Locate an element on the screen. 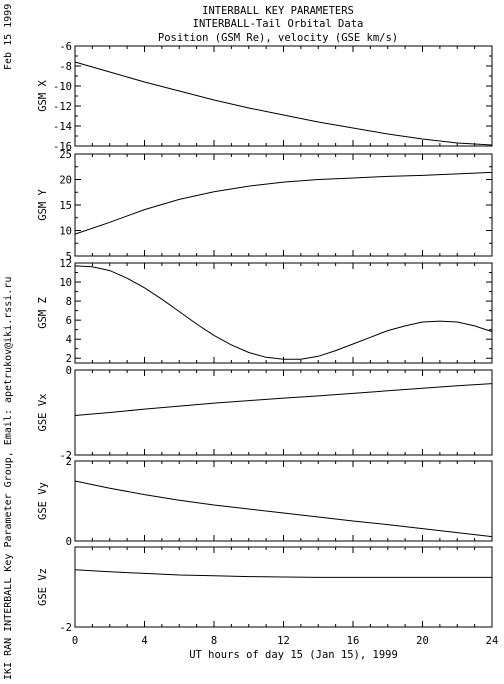 The width and height of the screenshot is (504, 684). y-axis-label: GSM X is located at coordinates (43, 96).